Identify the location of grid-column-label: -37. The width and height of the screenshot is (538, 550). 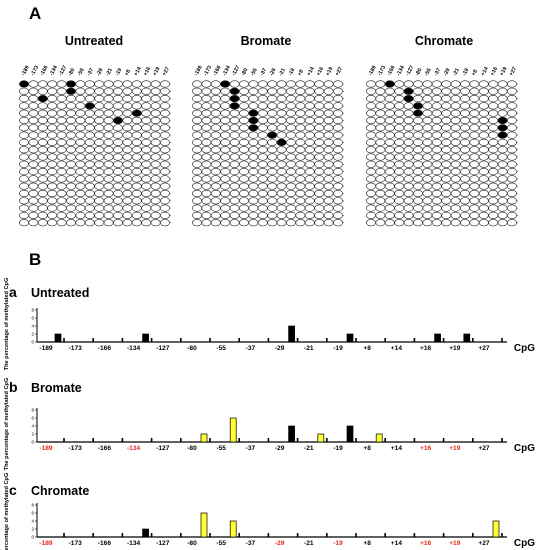
(263, 72).